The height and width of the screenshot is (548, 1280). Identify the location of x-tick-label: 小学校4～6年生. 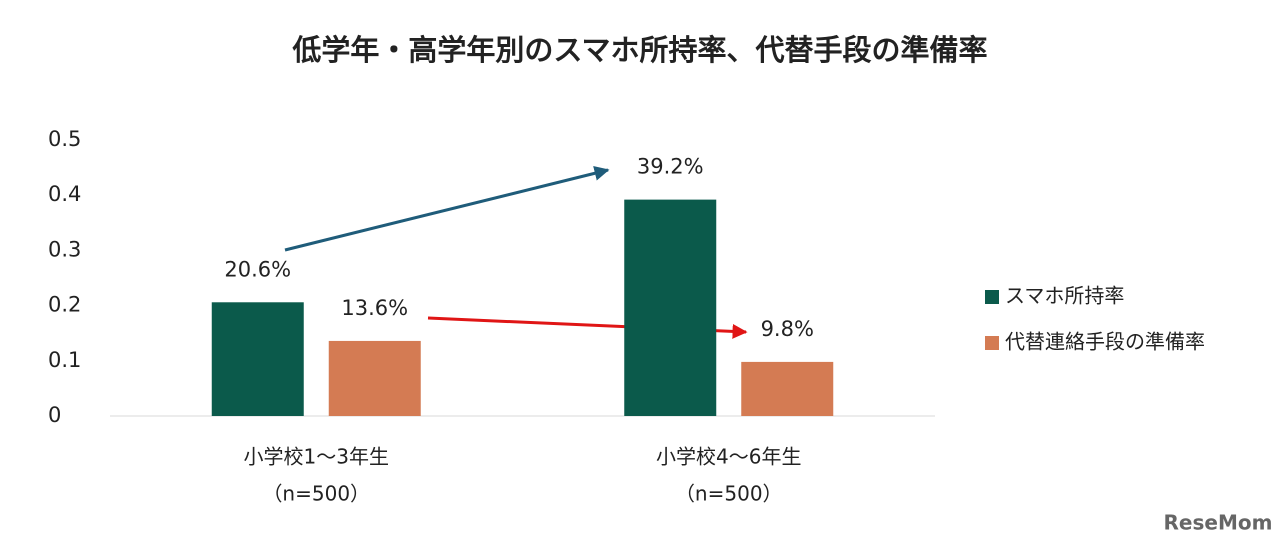
(728, 457).